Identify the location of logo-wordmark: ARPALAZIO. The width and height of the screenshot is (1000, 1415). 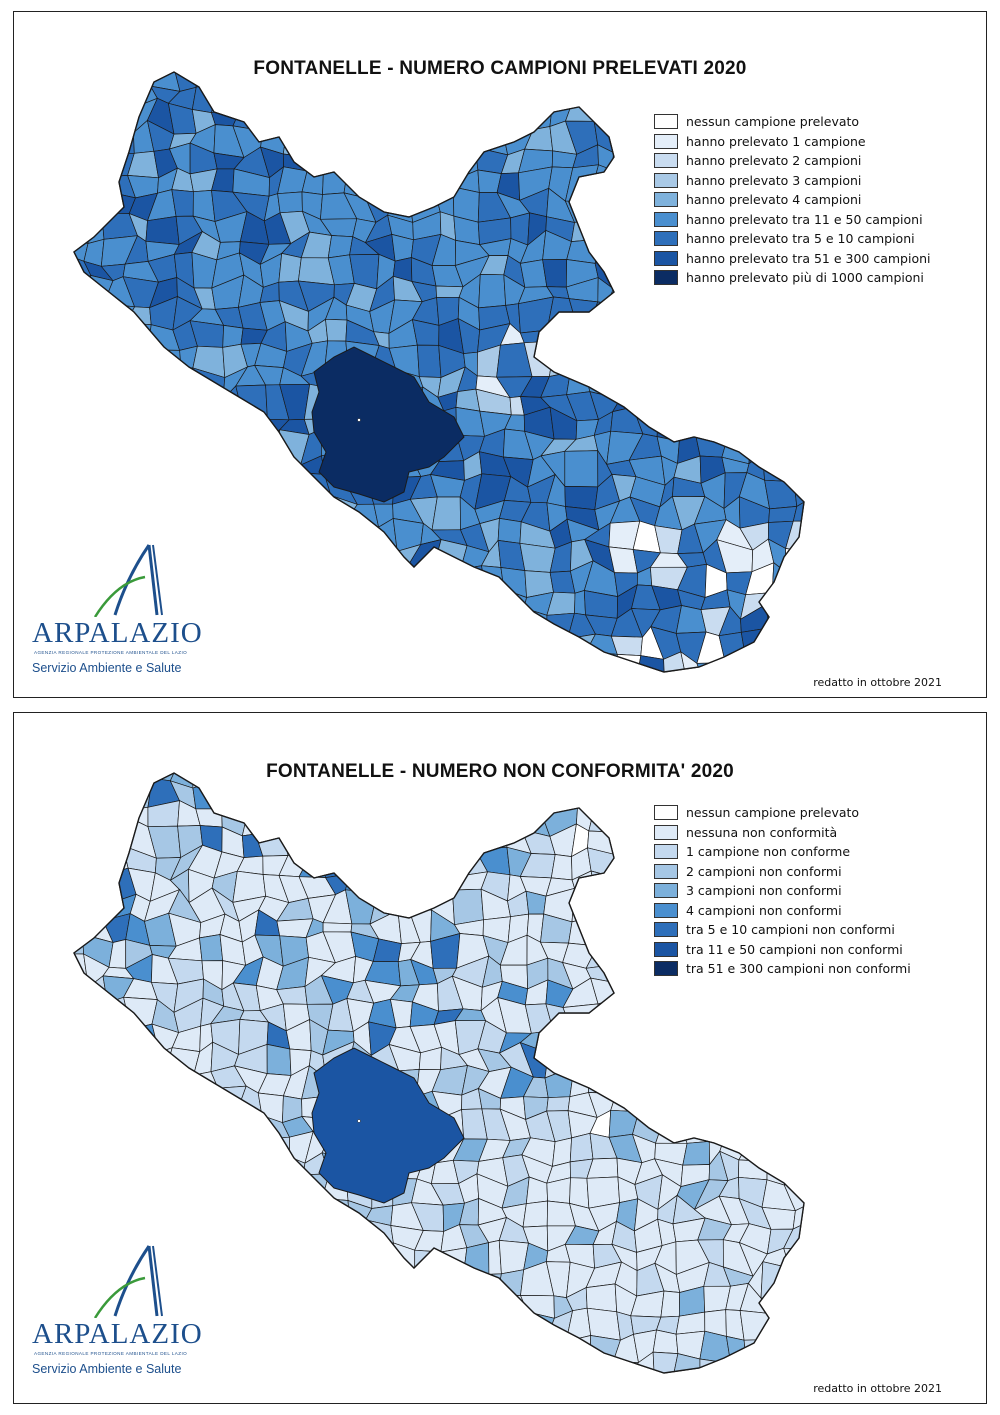
(117, 1334).